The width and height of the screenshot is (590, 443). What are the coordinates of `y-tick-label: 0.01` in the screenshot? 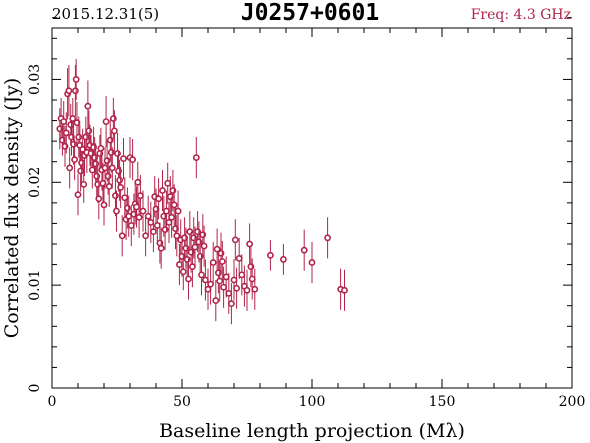 It's located at (35, 285).